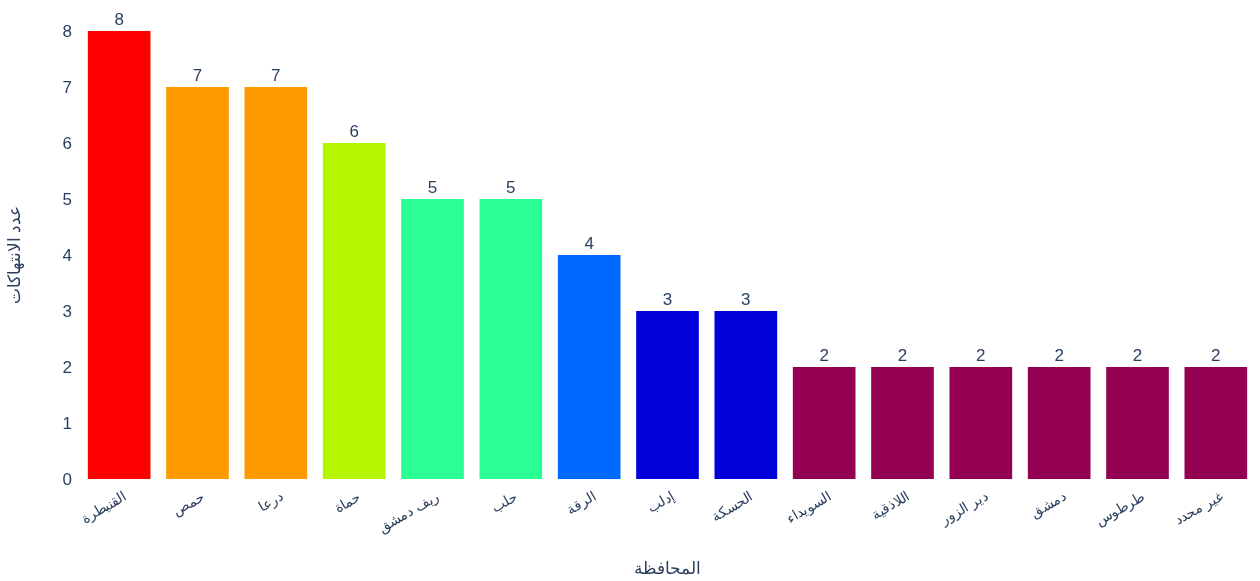 The height and width of the screenshot is (581, 1260). What do you see at coordinates (67, 31) in the screenshot?
I see `y-tick-label: 8` at bounding box center [67, 31].